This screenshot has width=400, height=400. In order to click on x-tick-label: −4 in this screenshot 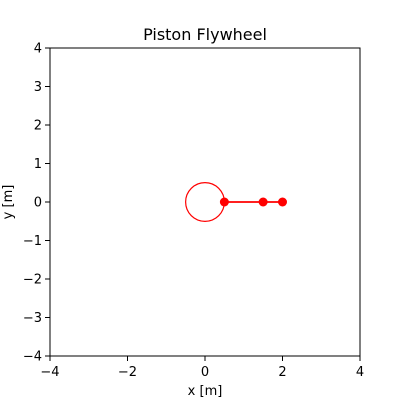, I will do `click(49, 372)`.